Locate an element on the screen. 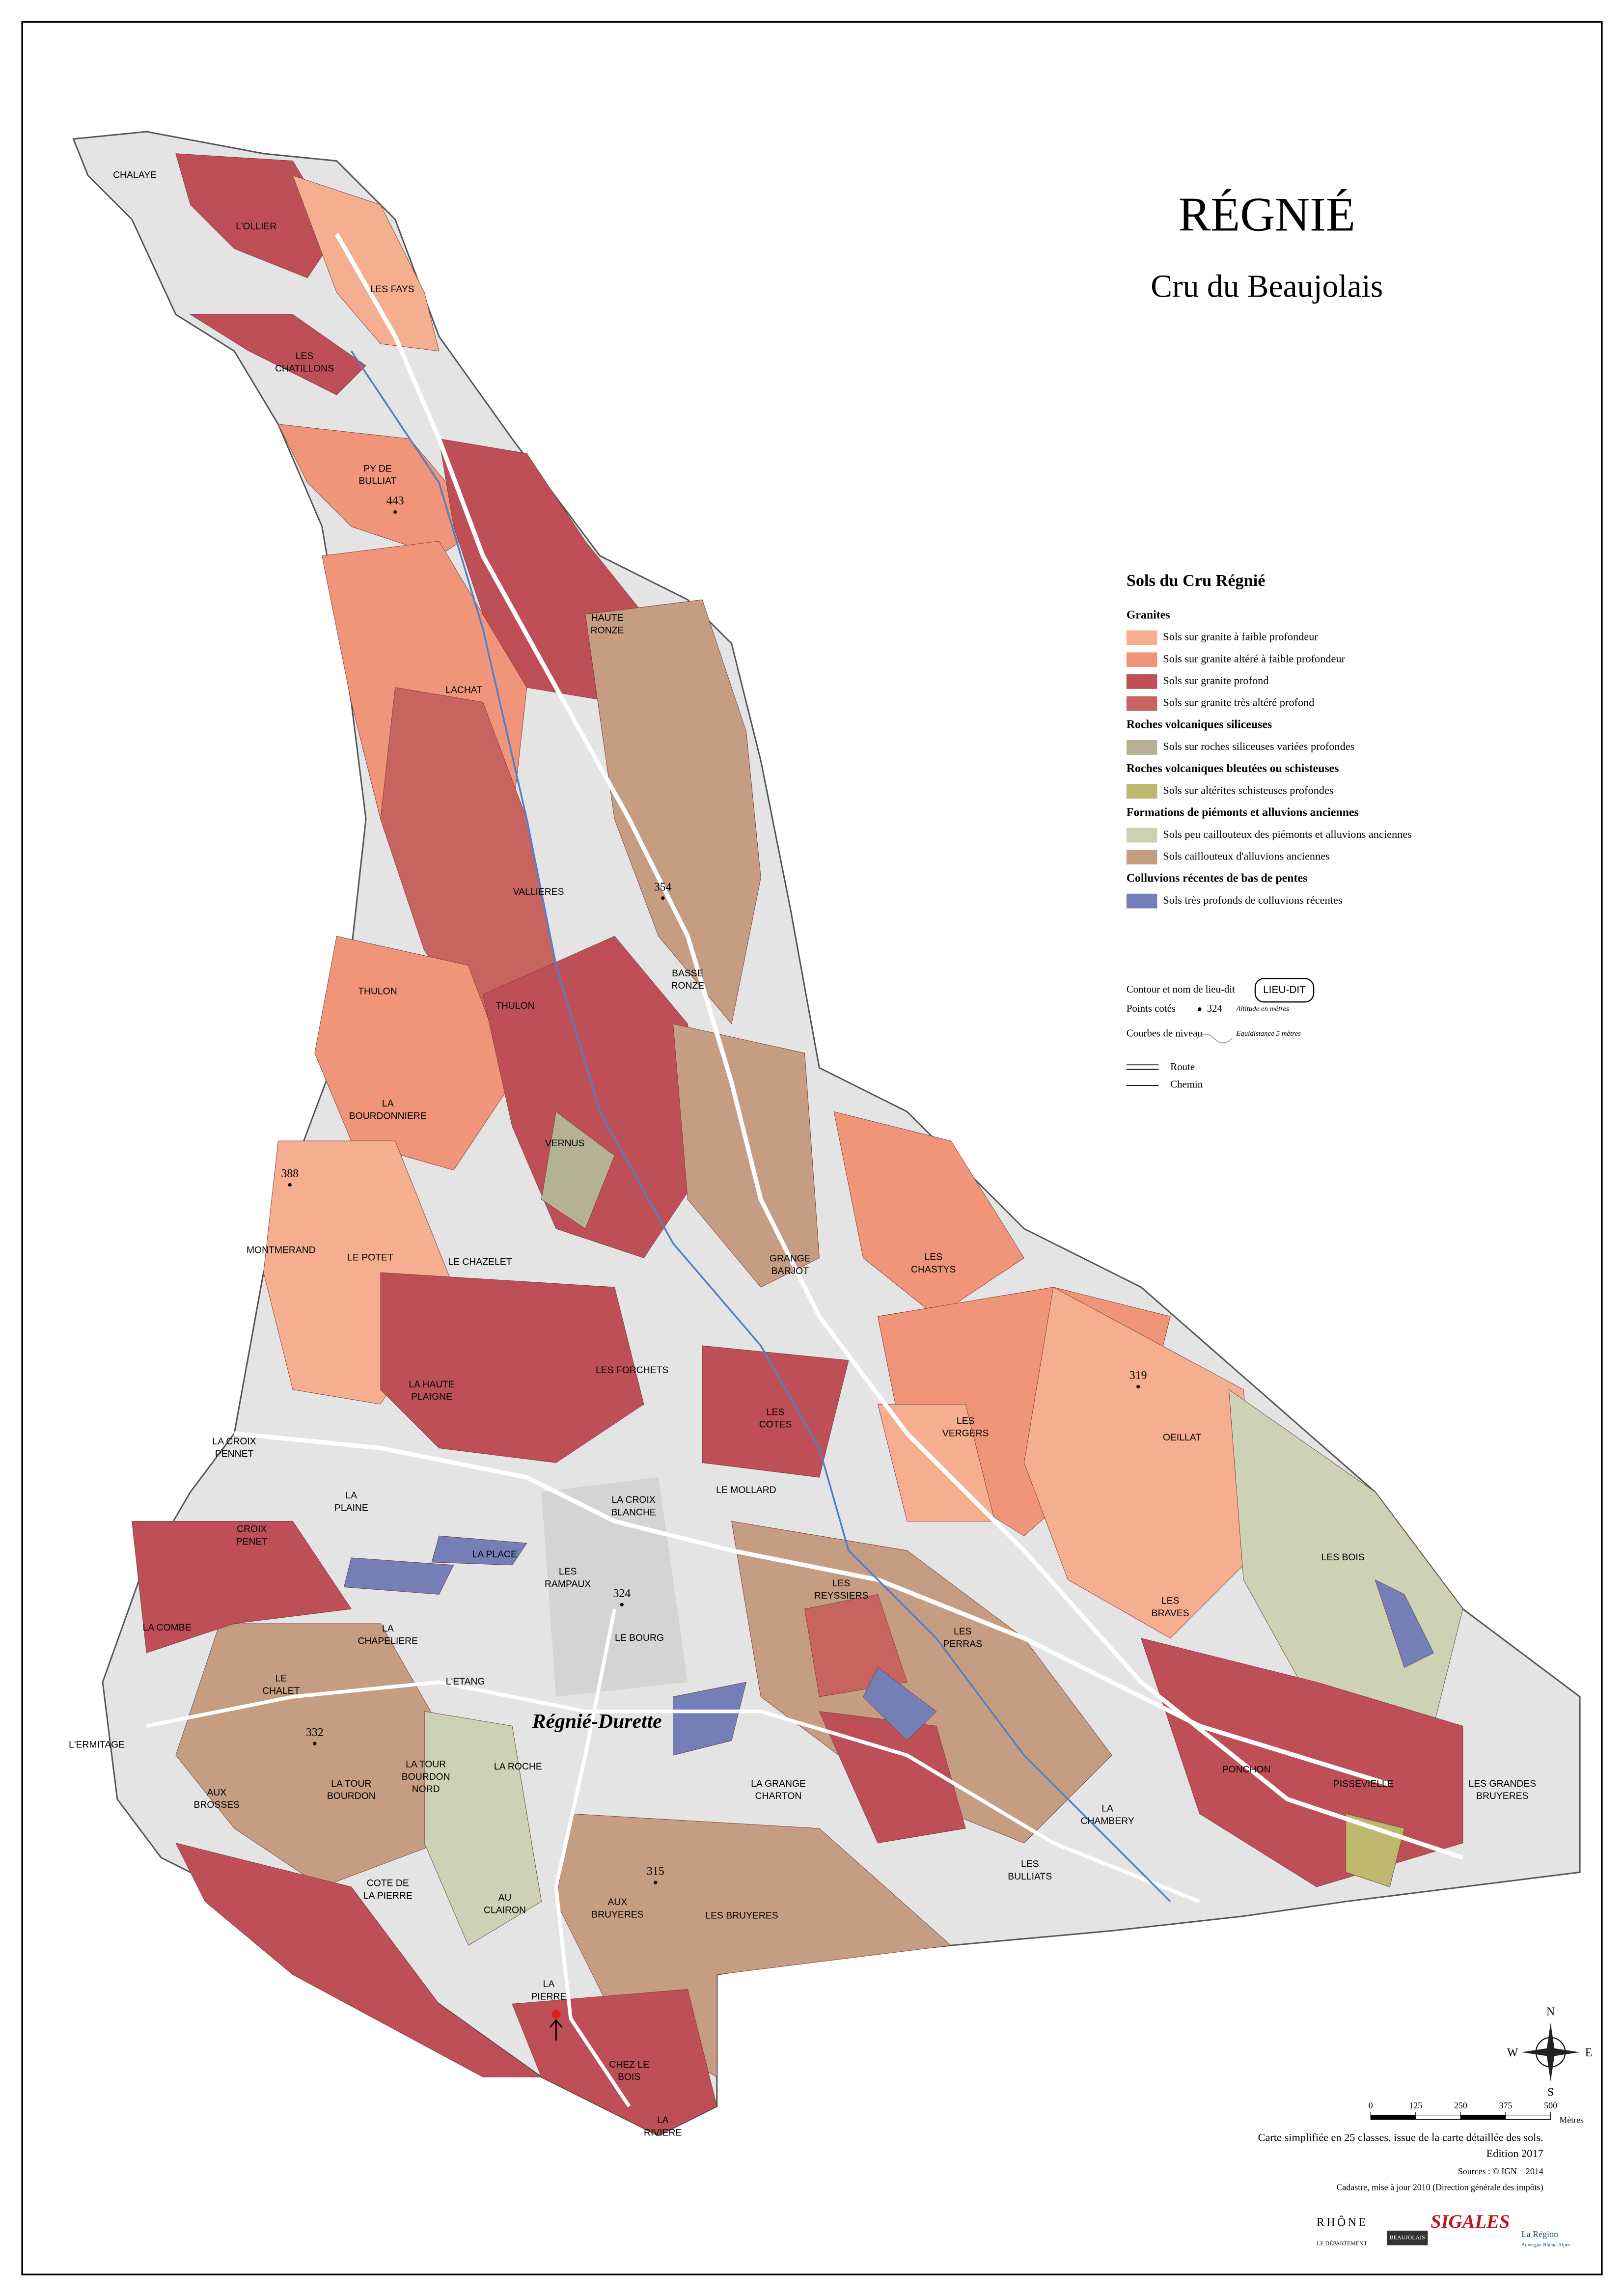  place-name: LA GRANGE is located at coordinates (778, 1783).